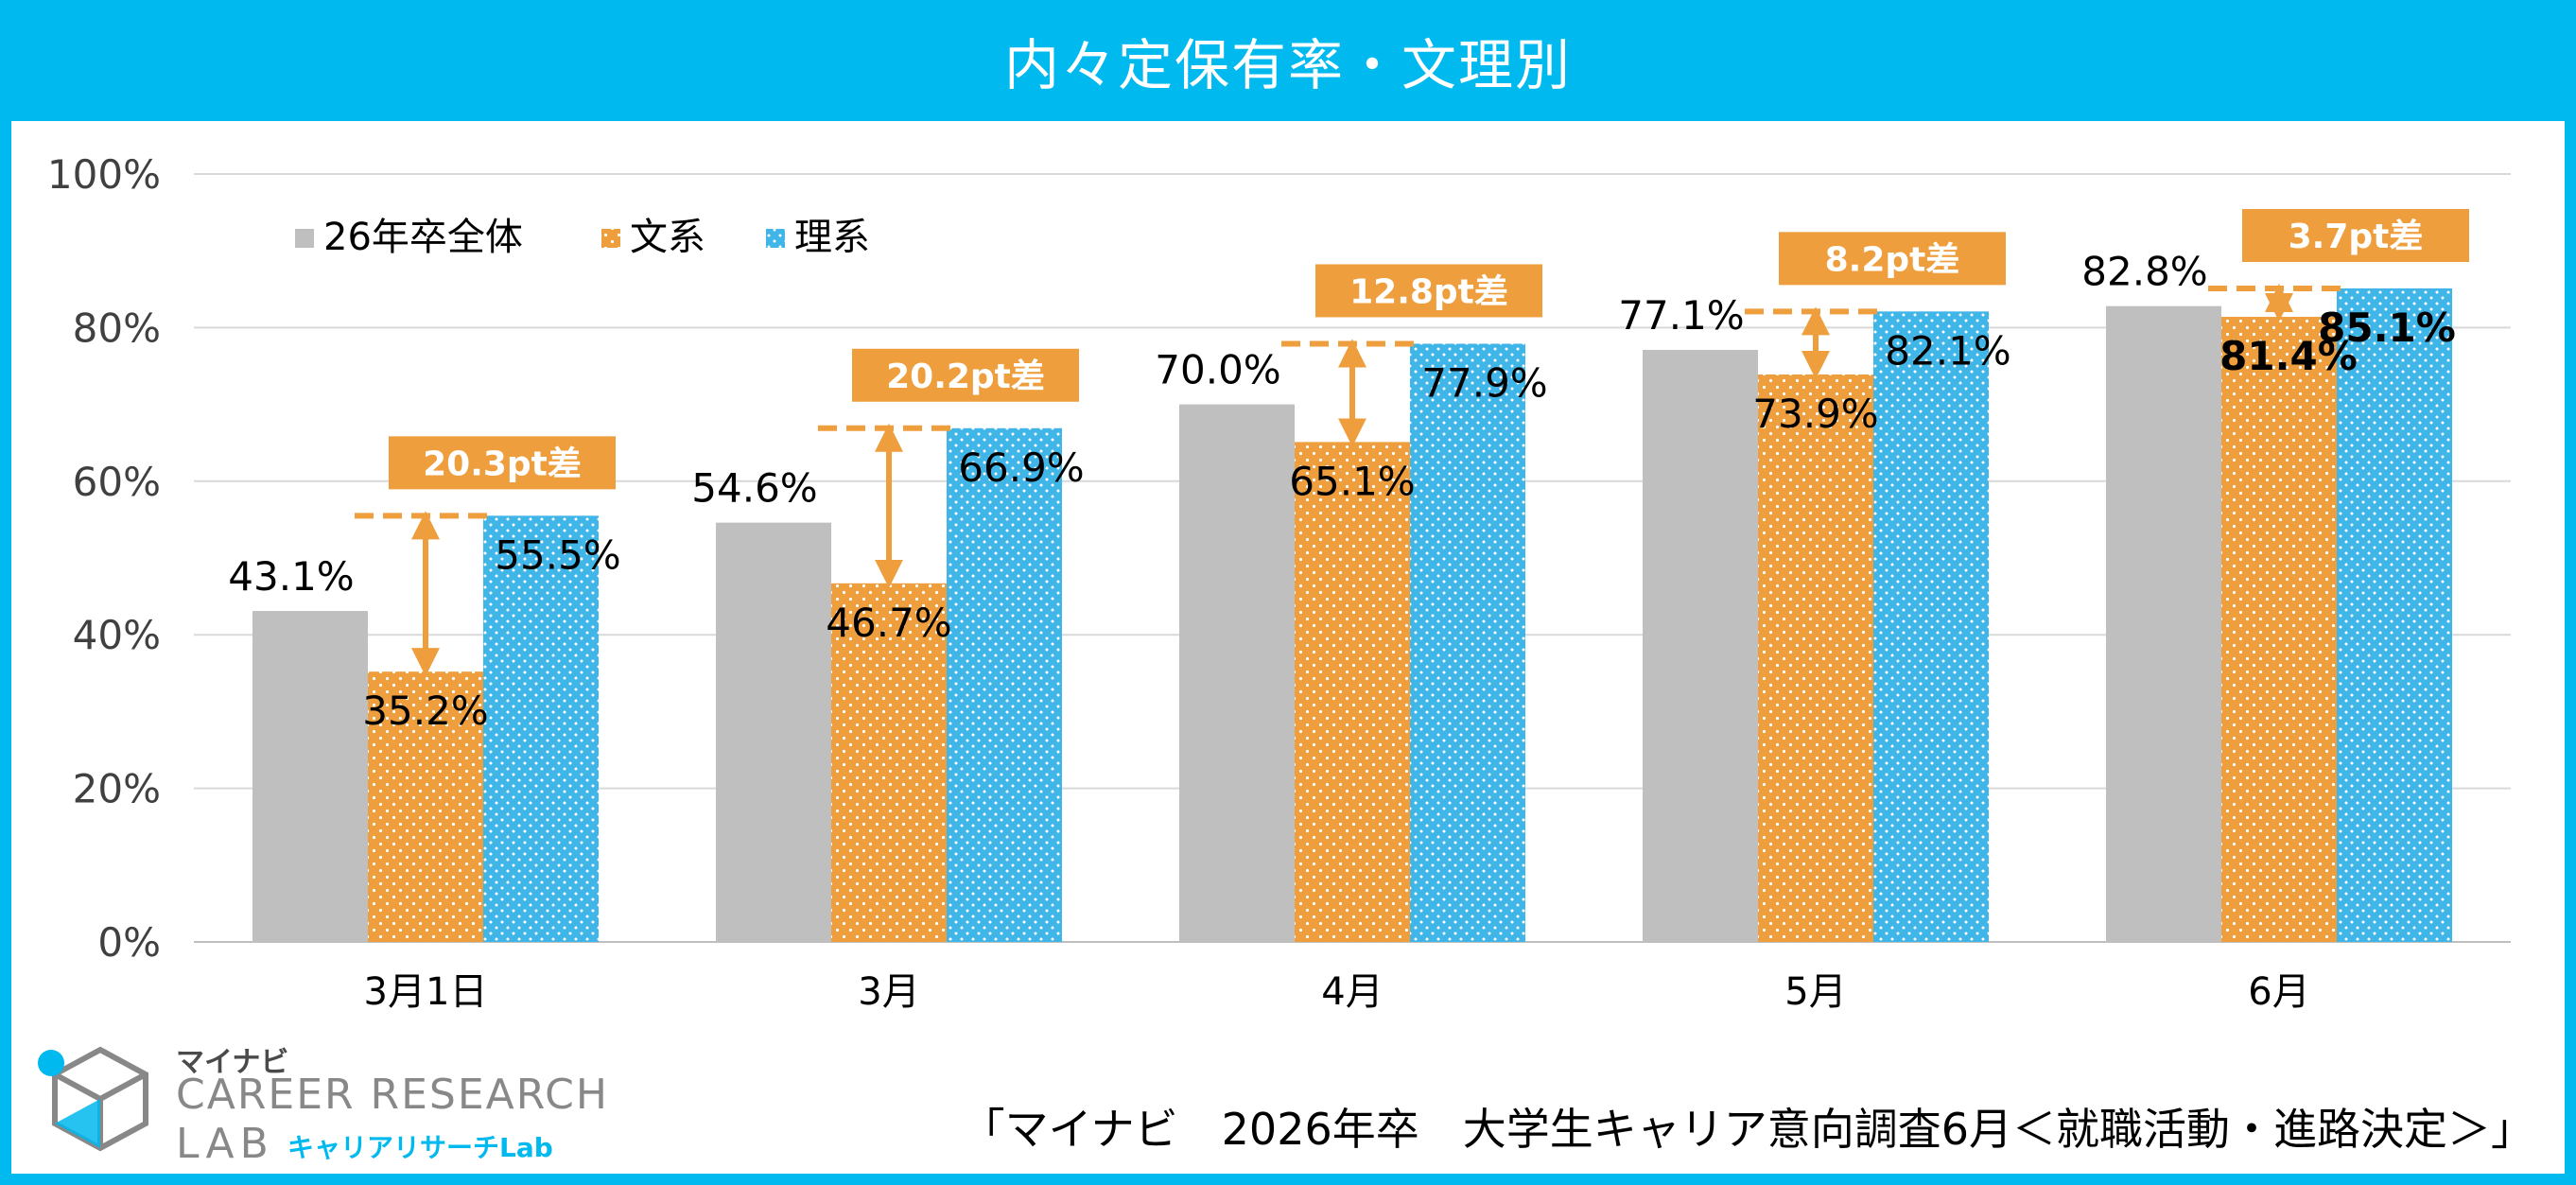 The height and width of the screenshot is (1185, 2576). I want to click on y-tick-label: 60%, so click(117, 482).